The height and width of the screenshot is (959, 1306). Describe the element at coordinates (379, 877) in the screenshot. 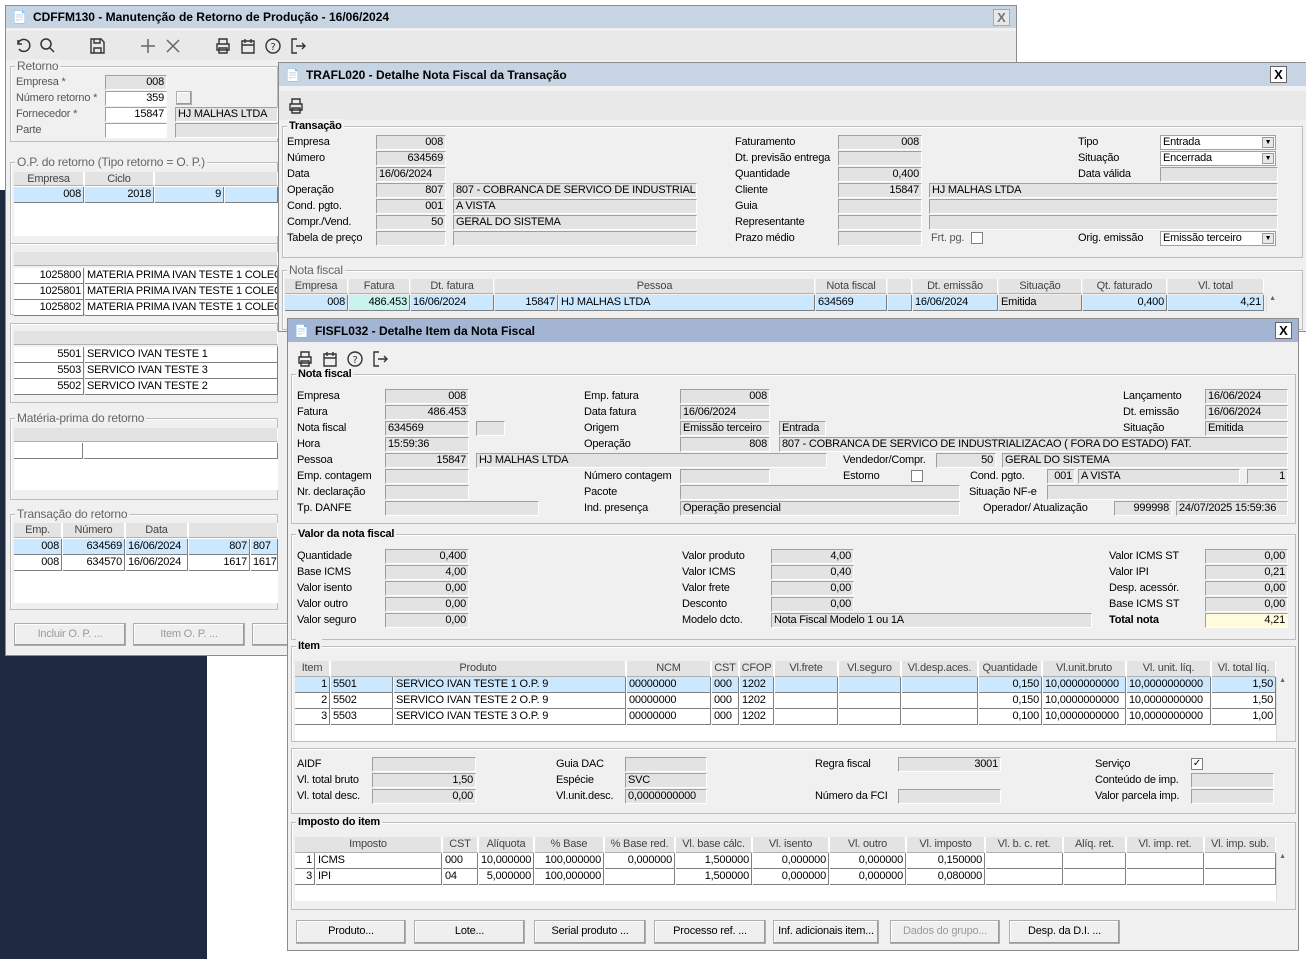

I see `imposto-row-cell: IPI` at that location.